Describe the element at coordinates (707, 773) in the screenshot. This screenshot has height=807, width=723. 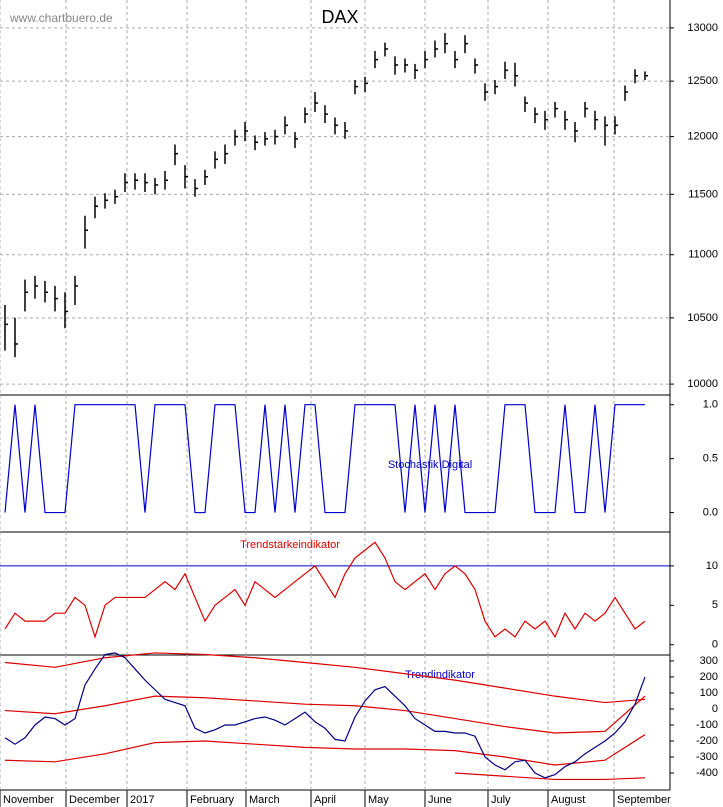
I see `y-tick-label: -400` at that location.